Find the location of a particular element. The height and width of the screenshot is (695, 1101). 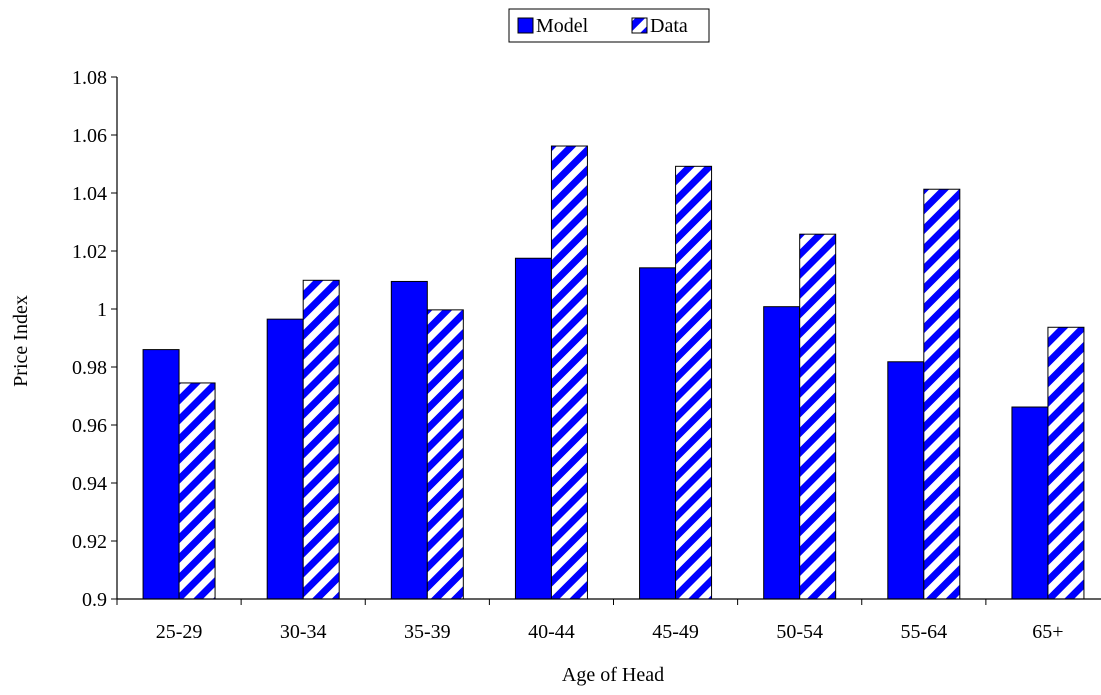

x-tick-label: 55-64 is located at coordinates (923, 632).